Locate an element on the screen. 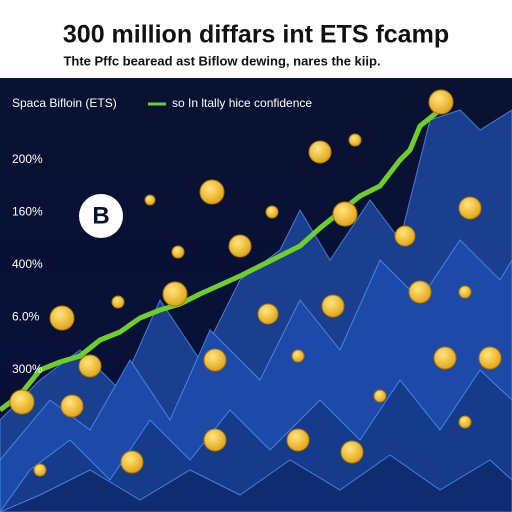 This screenshot has width=512, height=512. title: 300 million diffars int ETS fcamp is located at coordinates (256, 35).